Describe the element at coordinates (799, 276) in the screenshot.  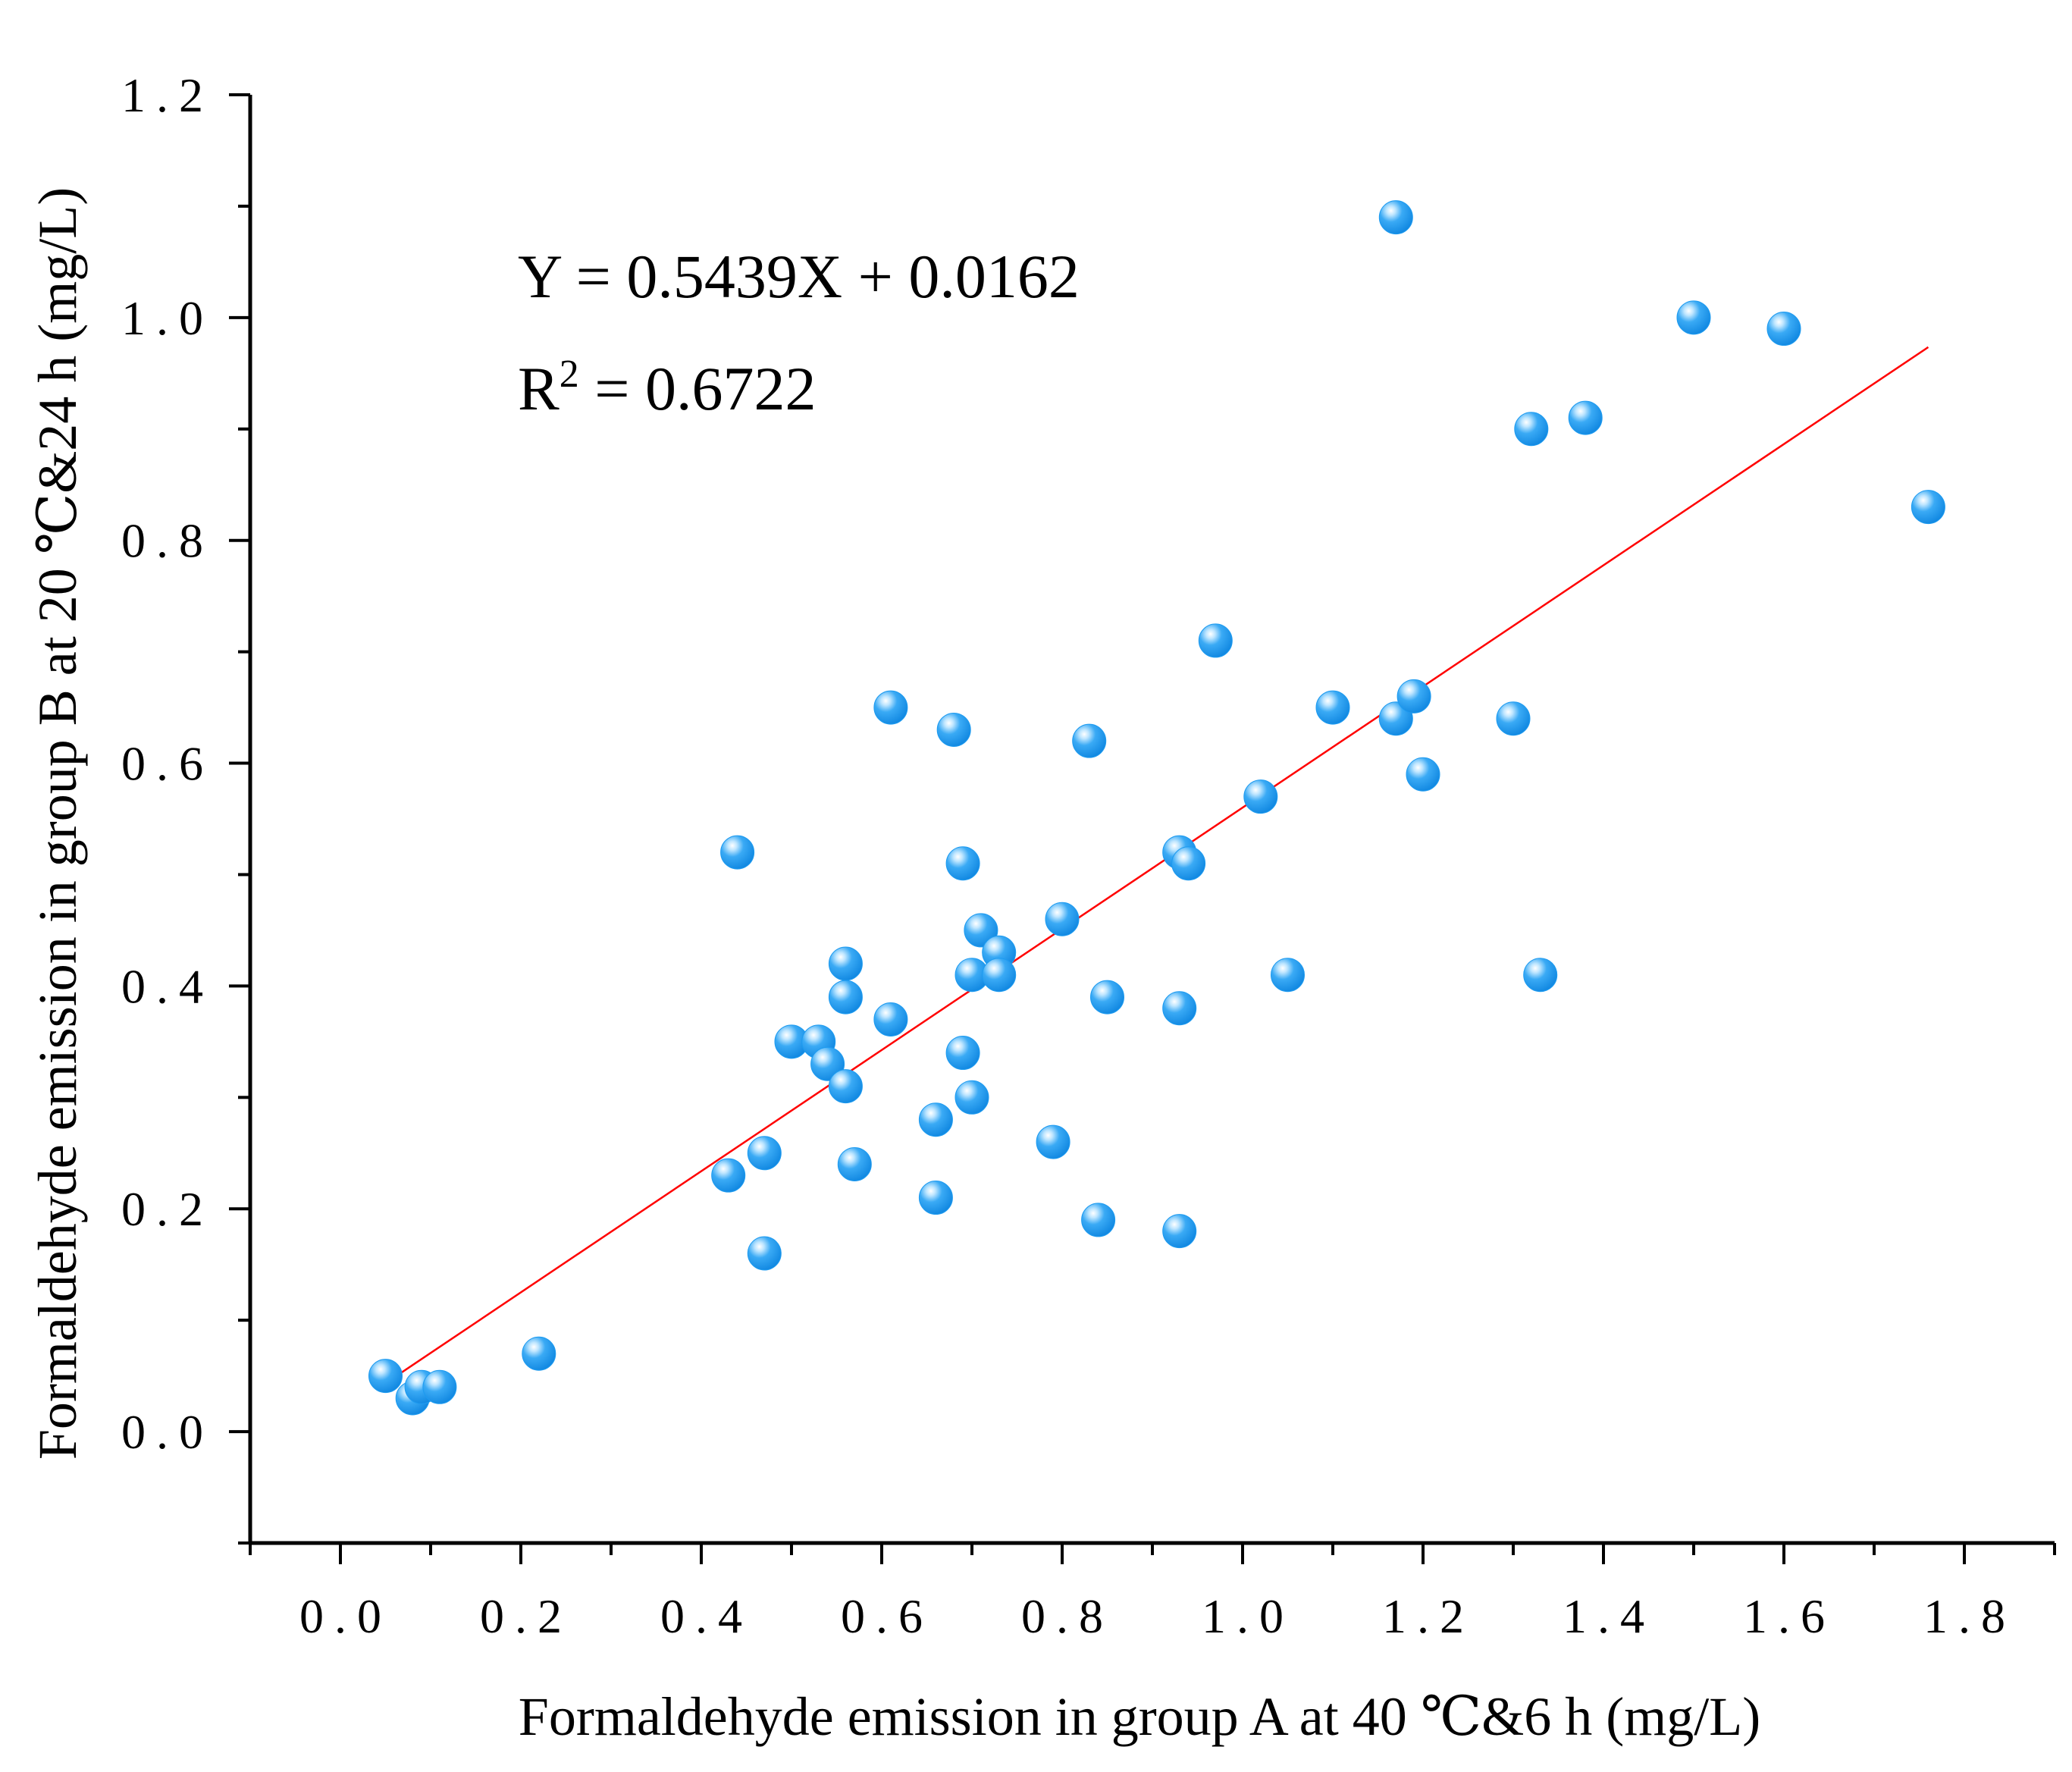
I see `regression-equation: Y = 0.5439X + 0.0162` at that location.